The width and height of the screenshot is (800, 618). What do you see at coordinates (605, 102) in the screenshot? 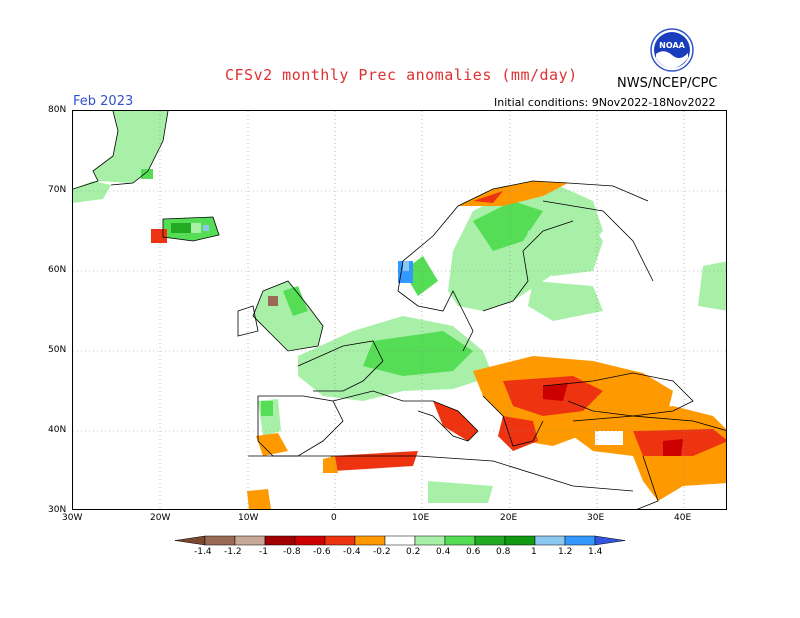
I see `initial-conditions: Initial conditions: 9Nov2022-18Nov2022` at bounding box center [605, 102].